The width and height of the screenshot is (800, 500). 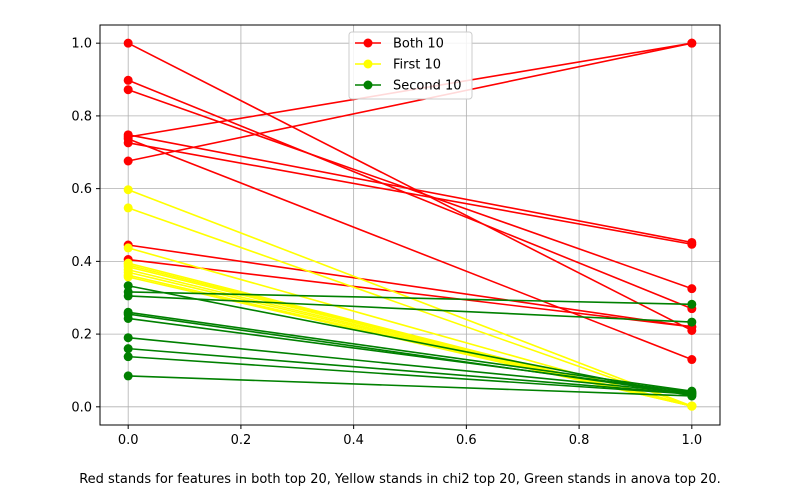 What do you see at coordinates (353, 440) in the screenshot?
I see `x-tick-label: 0.4` at bounding box center [353, 440].